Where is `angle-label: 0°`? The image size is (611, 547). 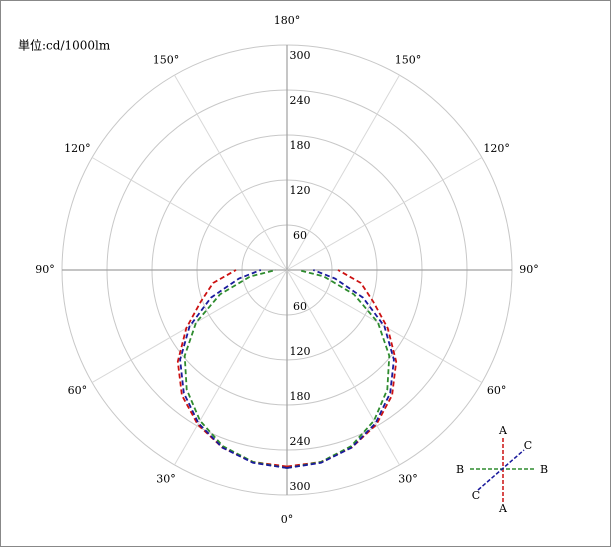
angle-label: 0° is located at coordinates (287, 519).